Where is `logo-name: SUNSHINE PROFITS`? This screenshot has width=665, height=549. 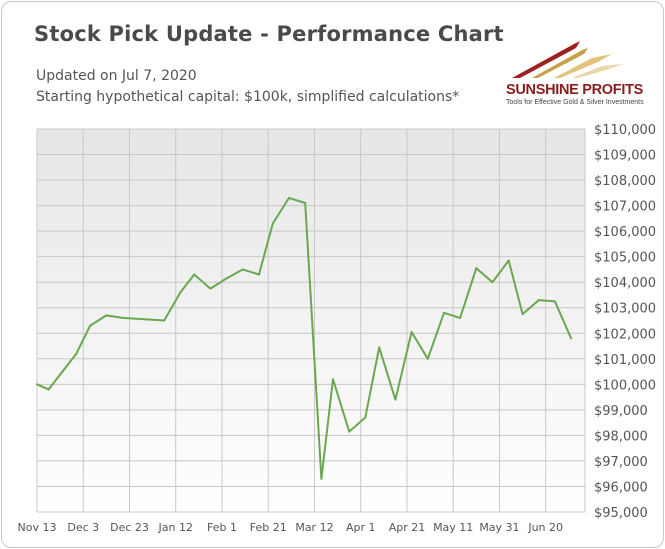
logo-name: SUNSHINE PROFITS is located at coordinates (574, 90).